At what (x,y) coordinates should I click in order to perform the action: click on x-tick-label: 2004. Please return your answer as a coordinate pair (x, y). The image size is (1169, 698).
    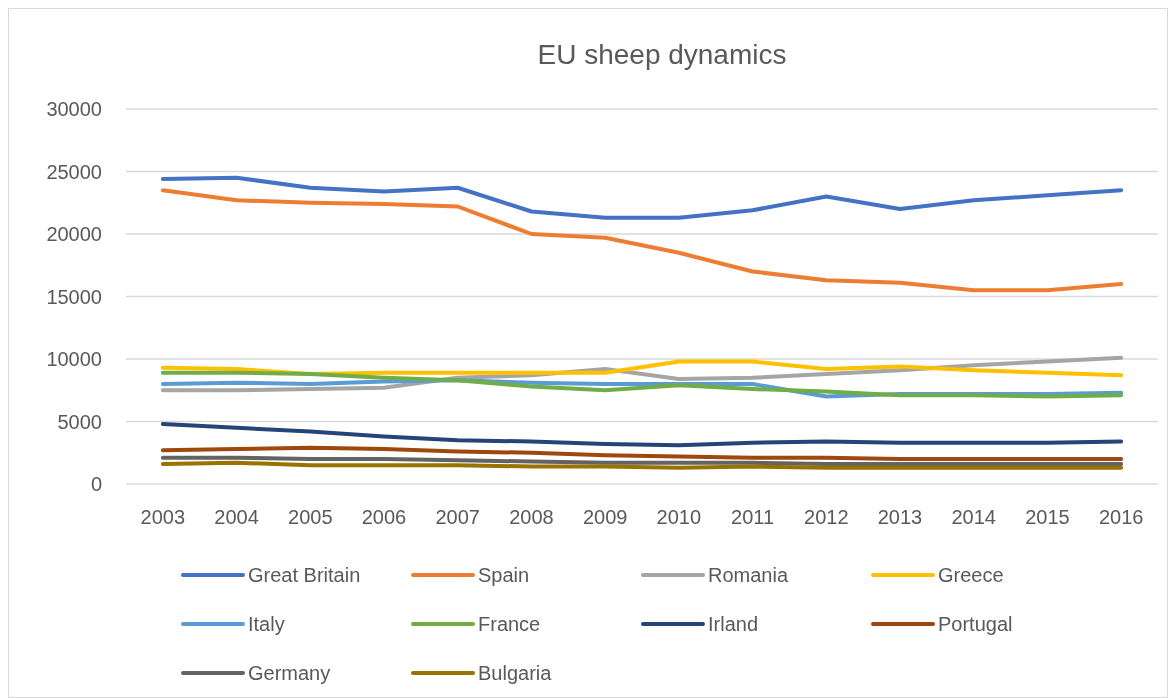
    Looking at the image, I should click on (236, 517).